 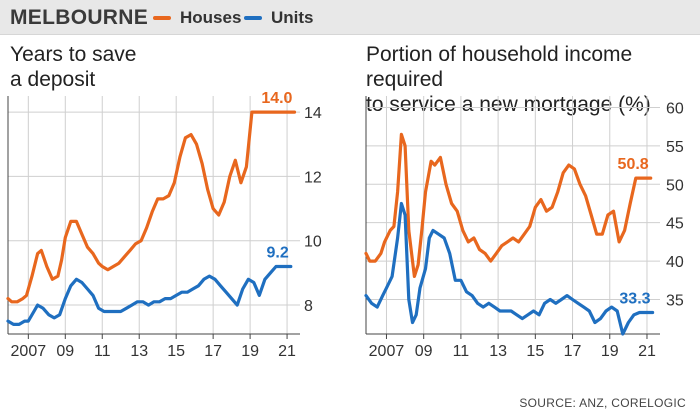 What do you see at coordinates (53, 79) in the screenshot?
I see `left-chart-title-line2: a deposit` at bounding box center [53, 79].